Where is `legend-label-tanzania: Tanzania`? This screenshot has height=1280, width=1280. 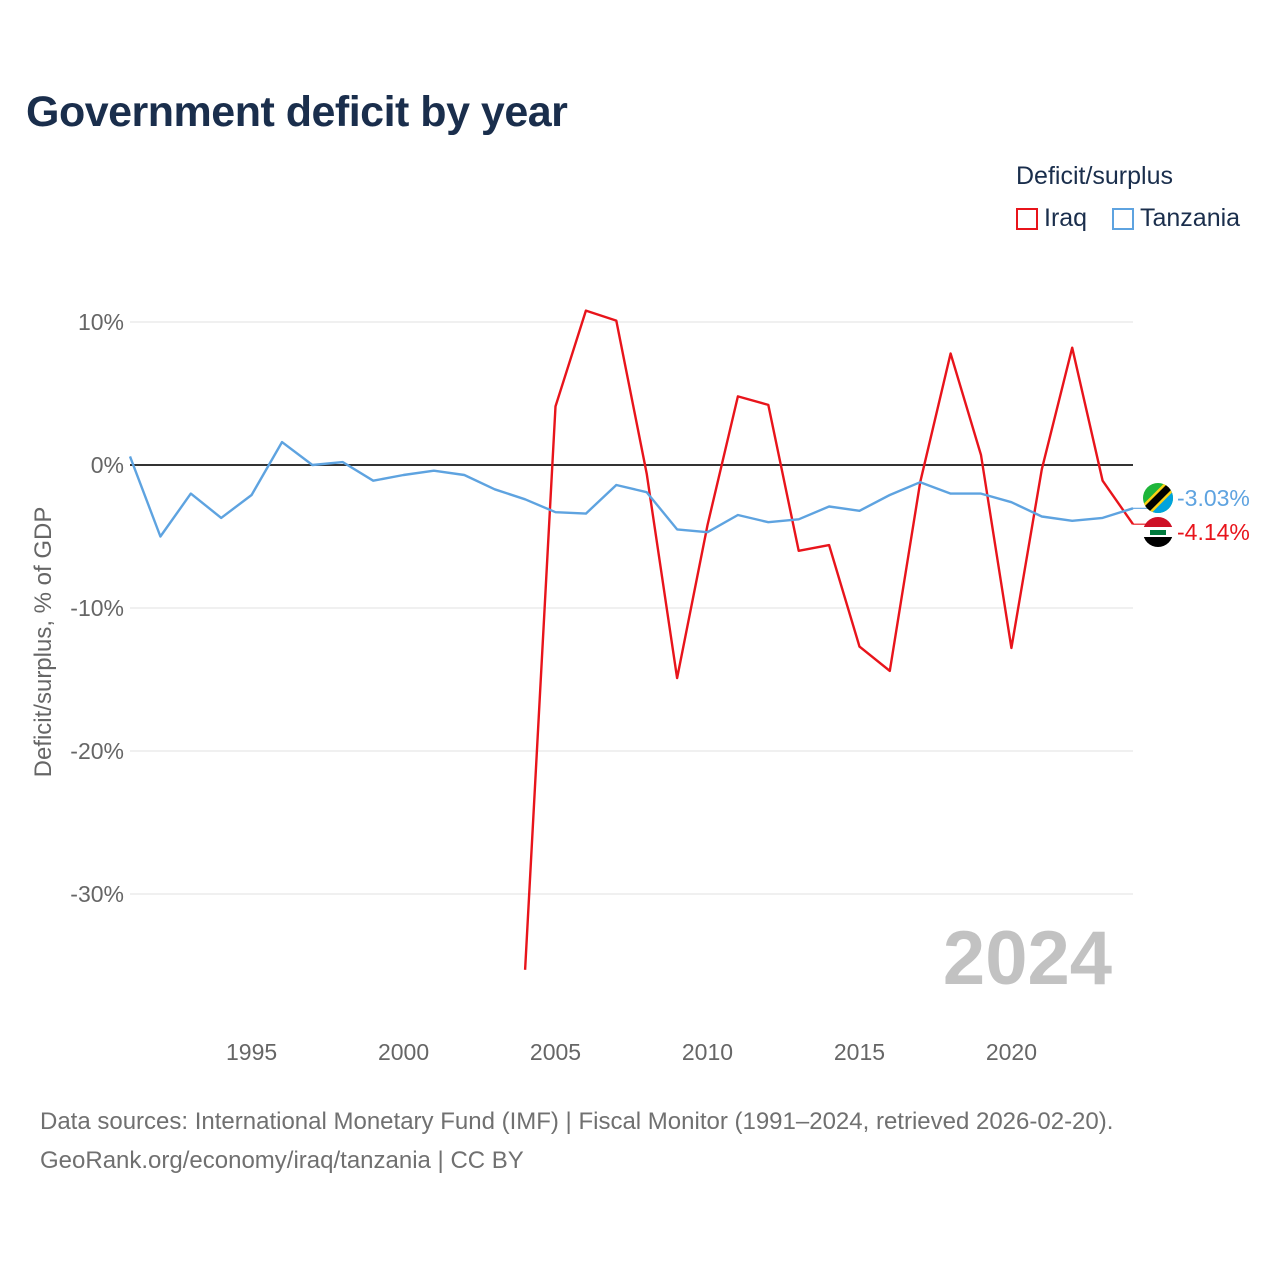 legend-label-tanzania: Tanzania is located at coordinates (1190, 218).